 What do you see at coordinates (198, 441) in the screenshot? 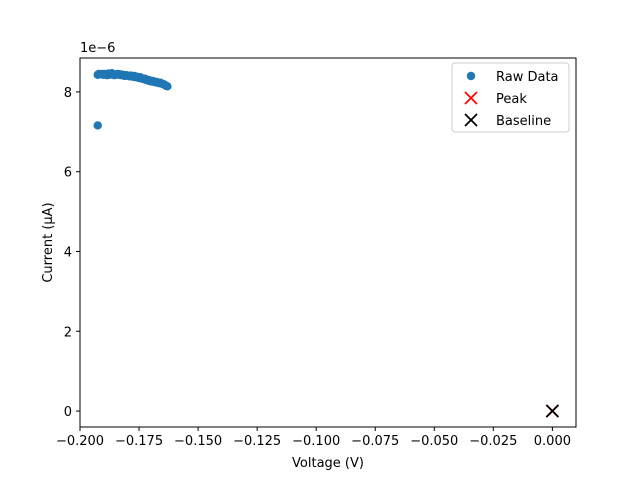
I see `x-tick-label: −0.150` at bounding box center [198, 441].